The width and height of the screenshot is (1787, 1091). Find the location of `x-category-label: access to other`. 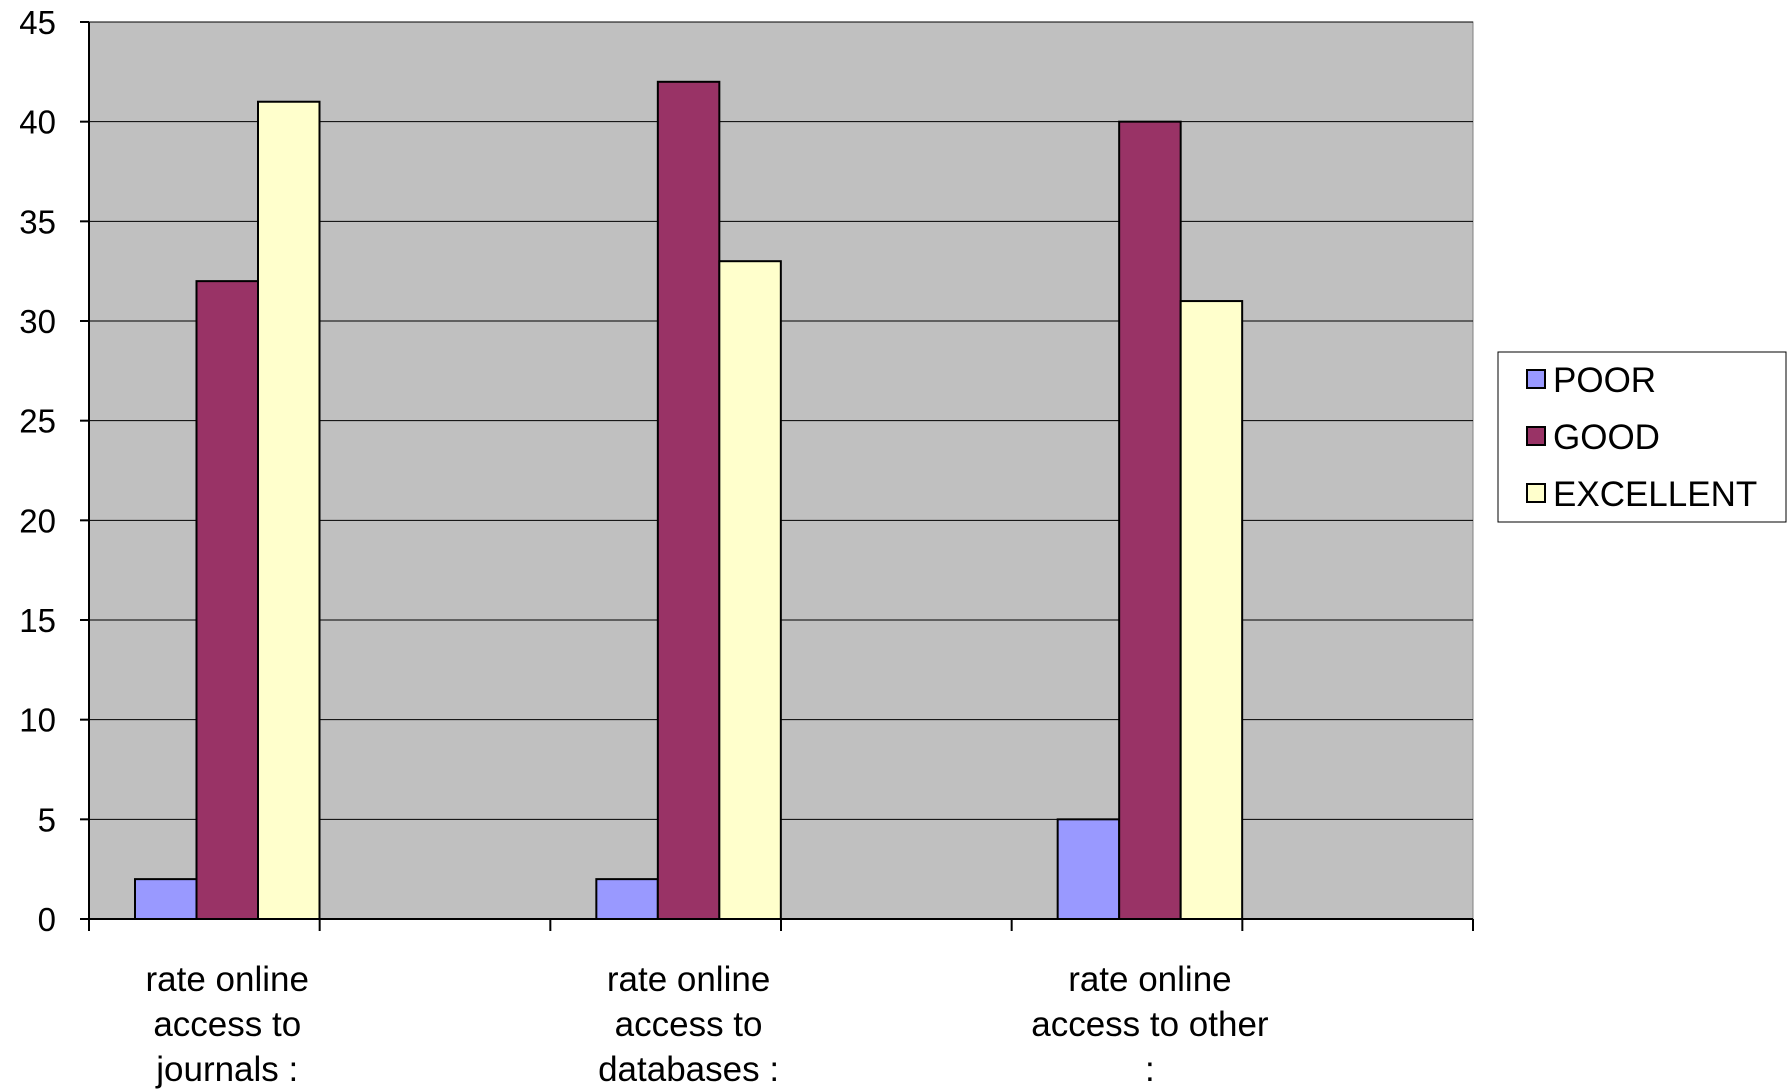

x-category-label: access to other is located at coordinates (1150, 1024).